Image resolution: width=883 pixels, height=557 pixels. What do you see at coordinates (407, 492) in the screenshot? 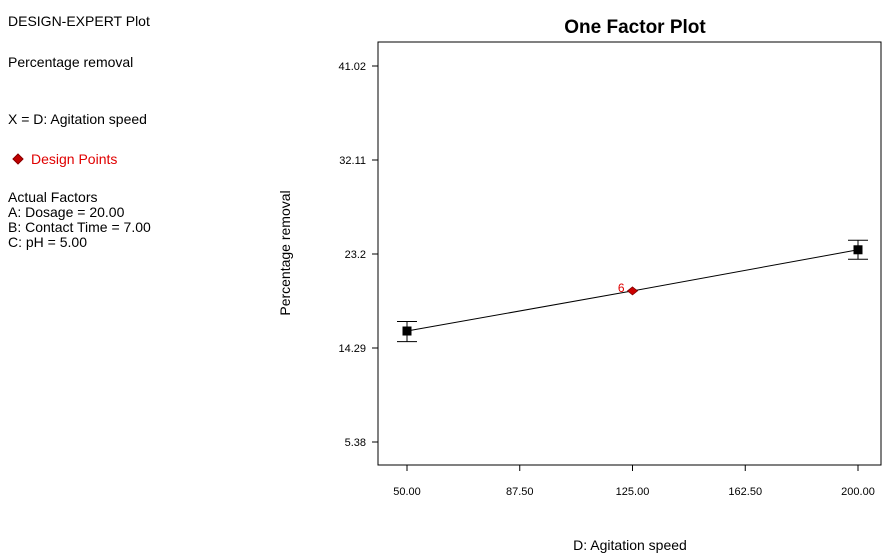
I see `x-tick-label-0: 50.00` at bounding box center [407, 492].